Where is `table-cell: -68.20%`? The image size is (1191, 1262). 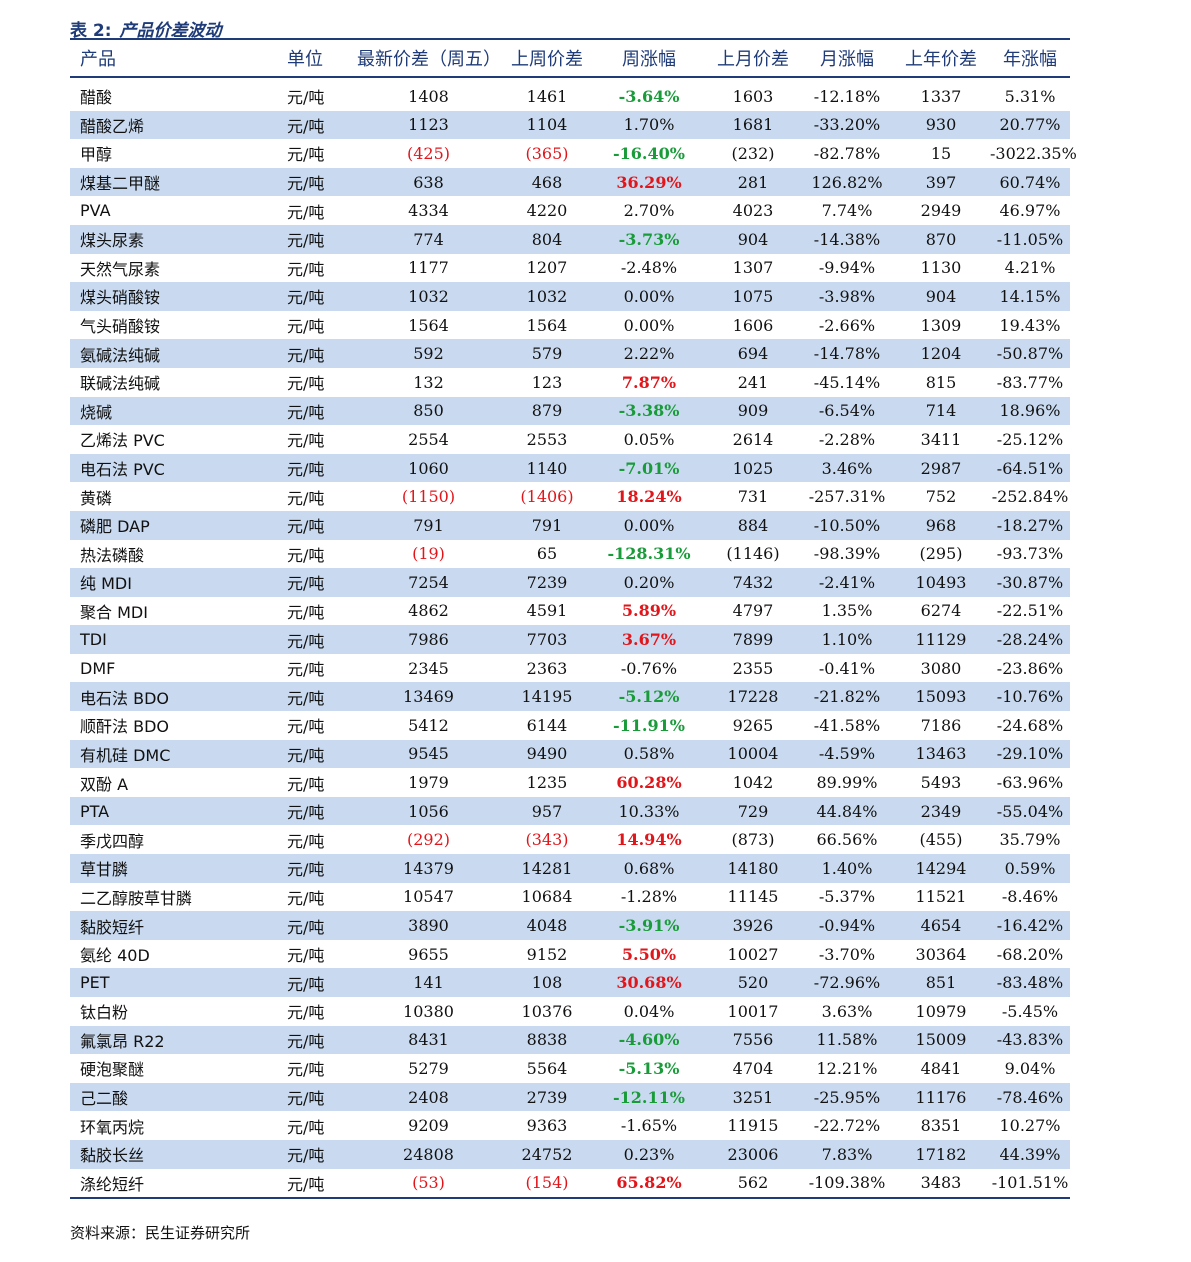 table-cell: -68.20% is located at coordinates (1030, 954).